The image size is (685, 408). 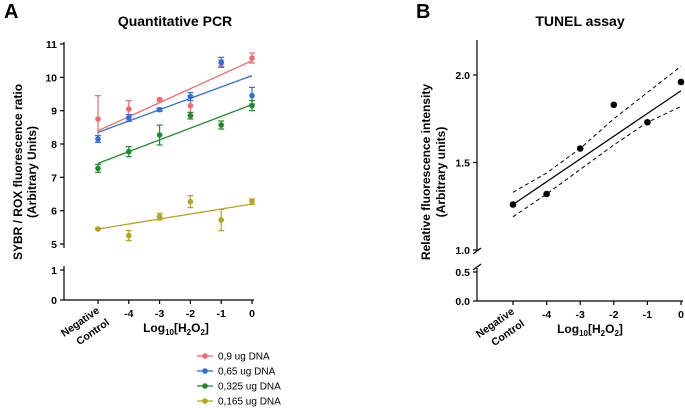 What do you see at coordinates (462, 164) in the screenshot?
I see `y-tick-label: 1.5` at bounding box center [462, 164].